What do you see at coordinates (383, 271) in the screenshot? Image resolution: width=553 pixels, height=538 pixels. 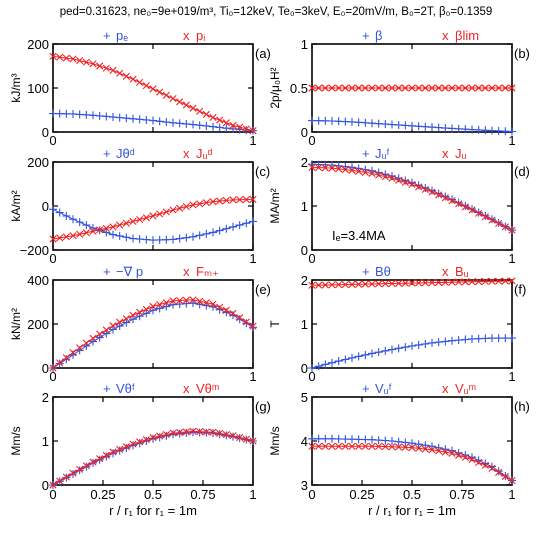 I see `legend-label: Bθ` at bounding box center [383, 271].